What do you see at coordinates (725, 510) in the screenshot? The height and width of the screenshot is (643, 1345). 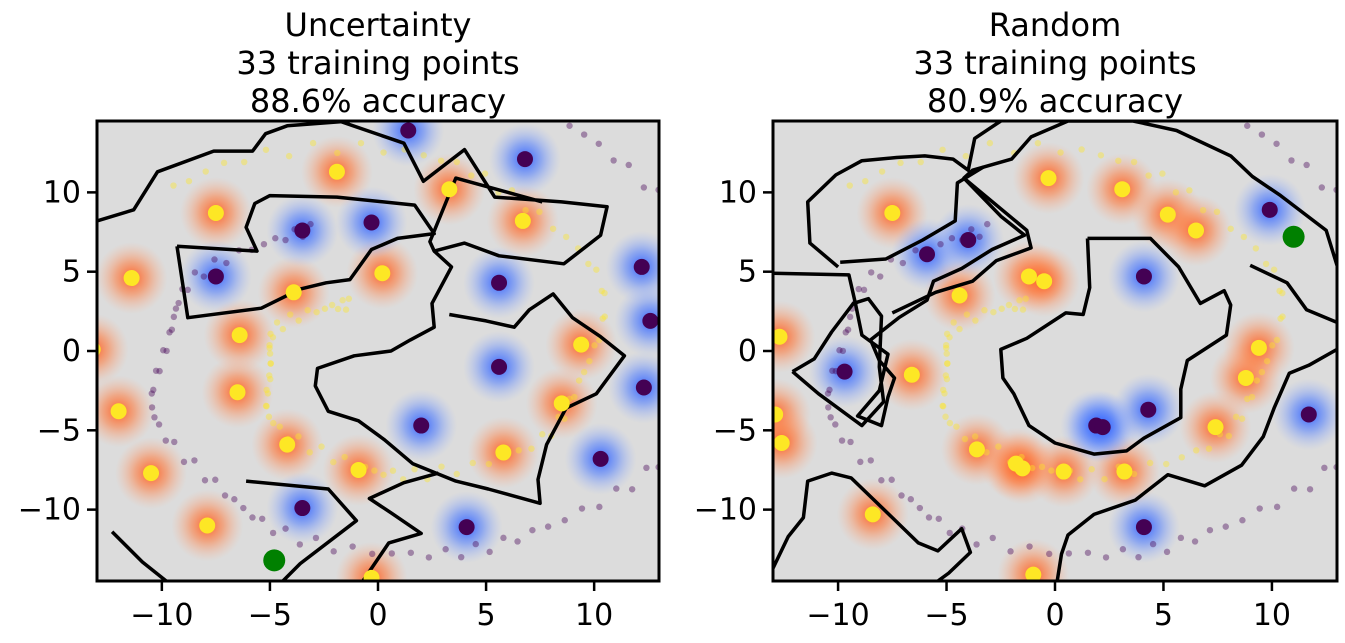 I see `y-tick-label: −10` at bounding box center [725, 510].